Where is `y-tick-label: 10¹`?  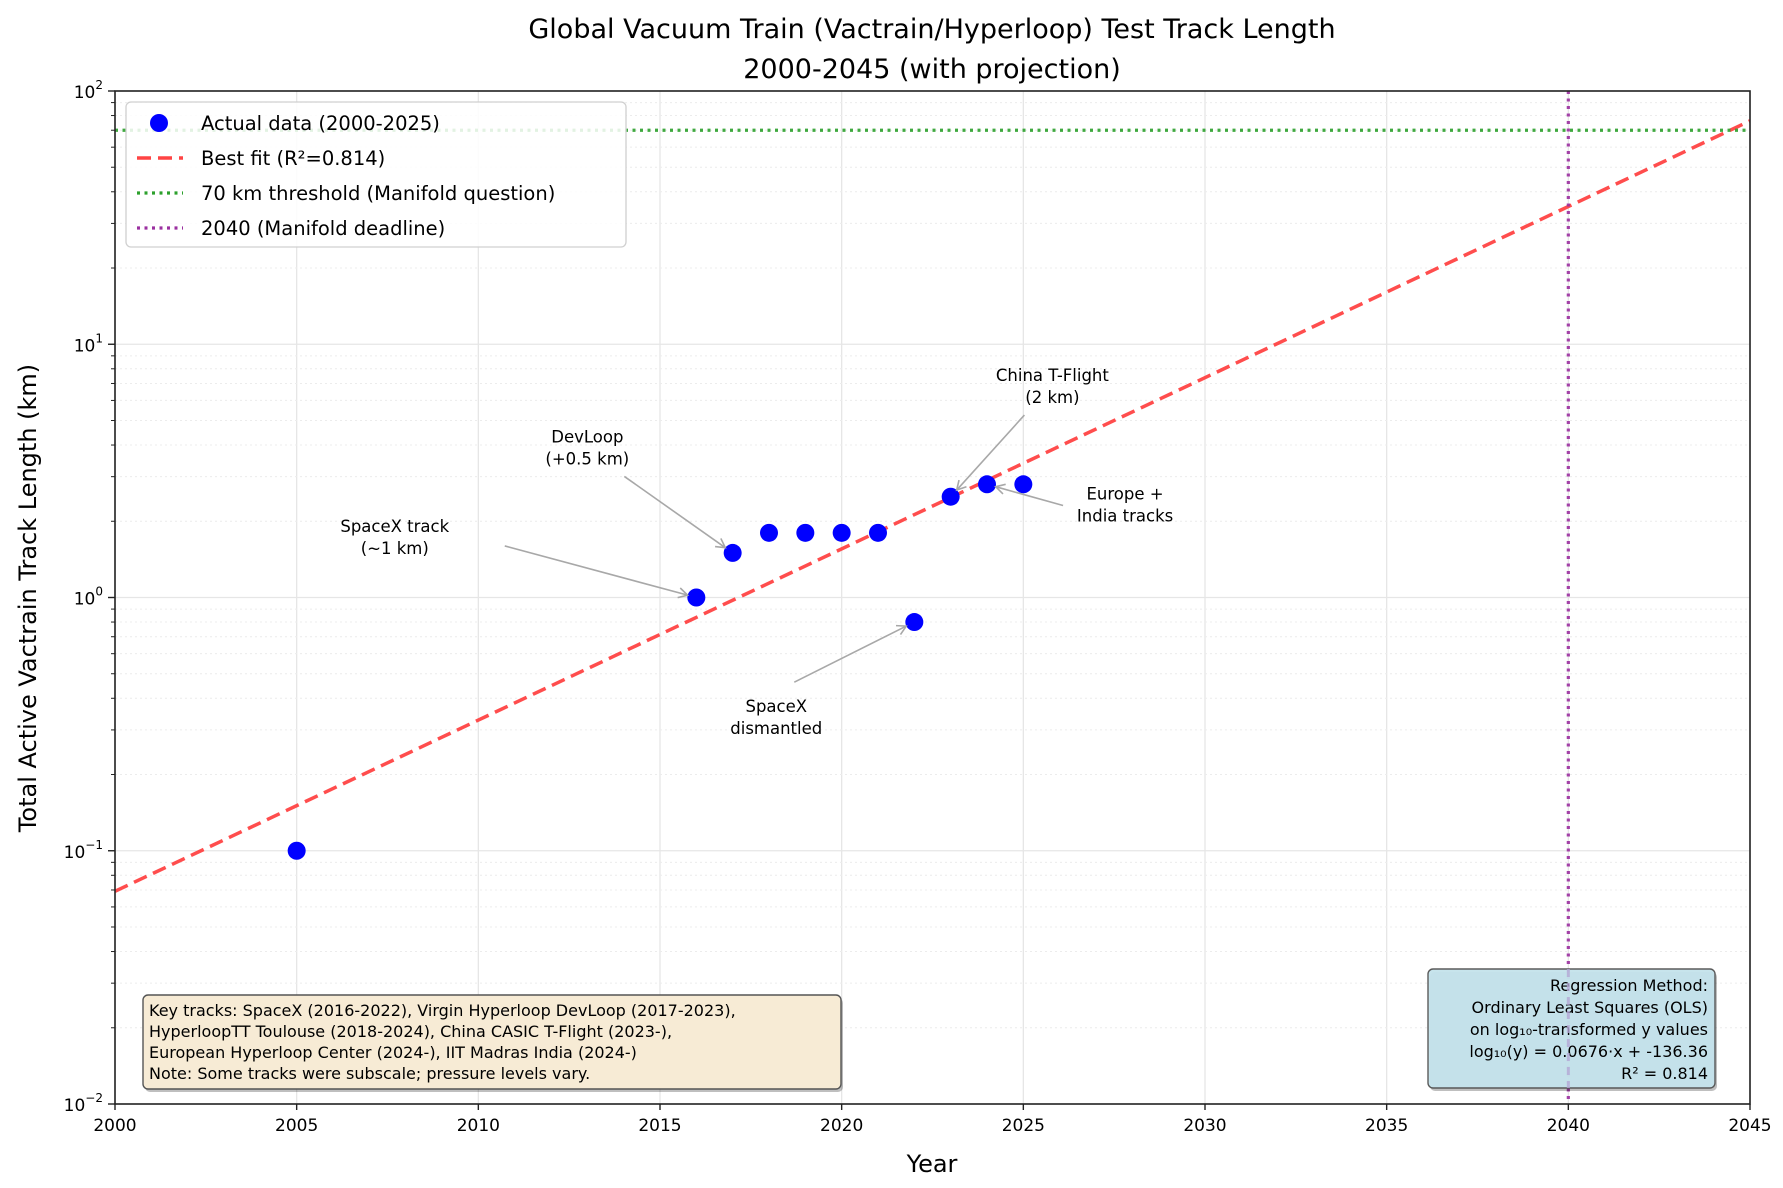
y-tick-label: 10¹ is located at coordinates (88, 343).